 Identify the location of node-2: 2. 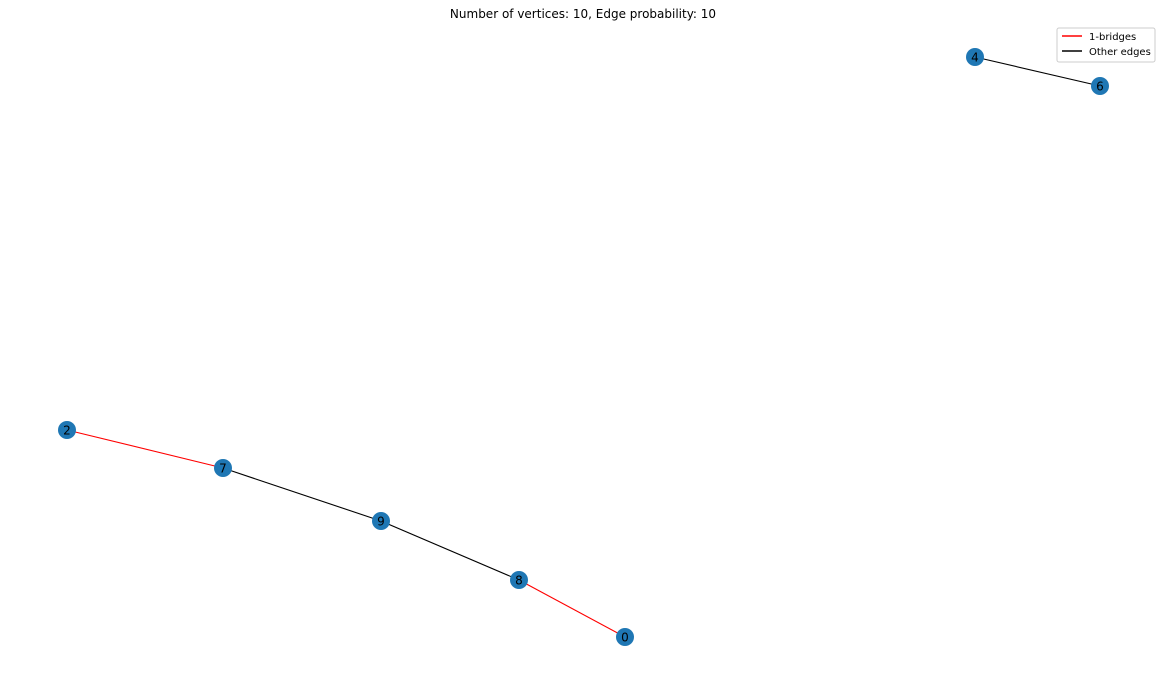
(67, 430).